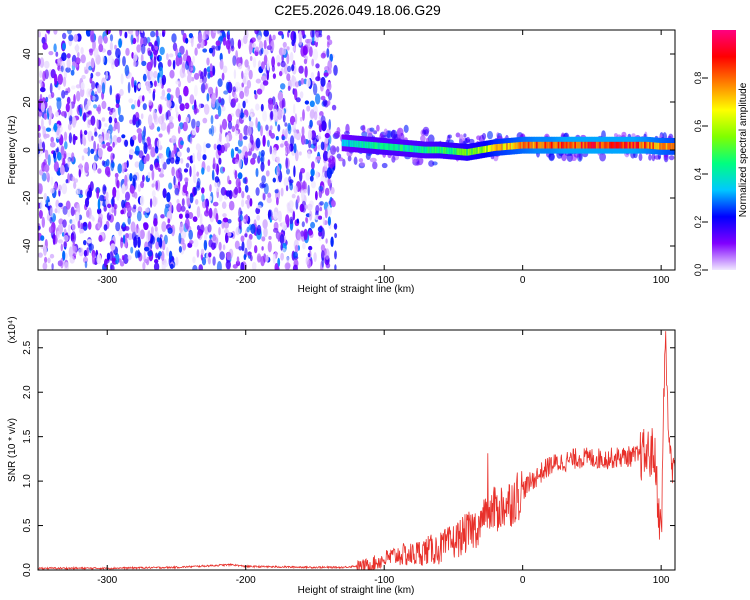  What do you see at coordinates (27, 102) in the screenshot?
I see `y-tick-label: 20` at bounding box center [27, 102].